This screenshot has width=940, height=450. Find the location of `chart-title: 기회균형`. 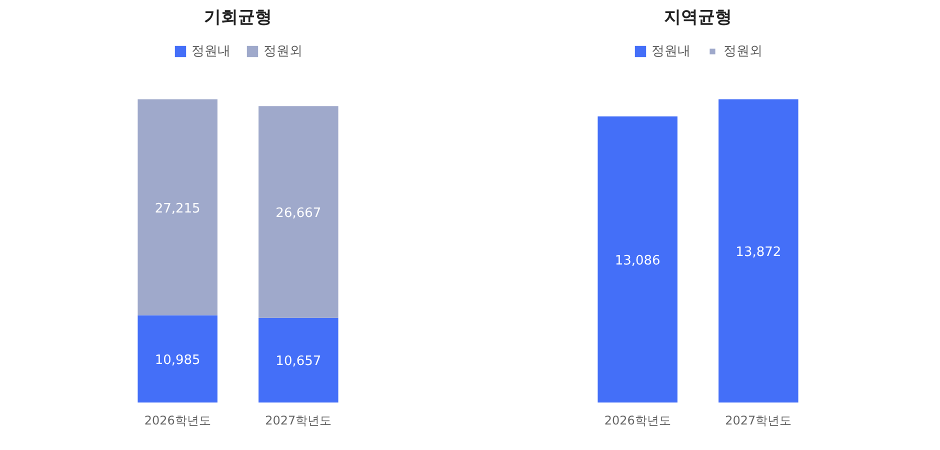

chart-title: 기회균형 is located at coordinates (238, 18).